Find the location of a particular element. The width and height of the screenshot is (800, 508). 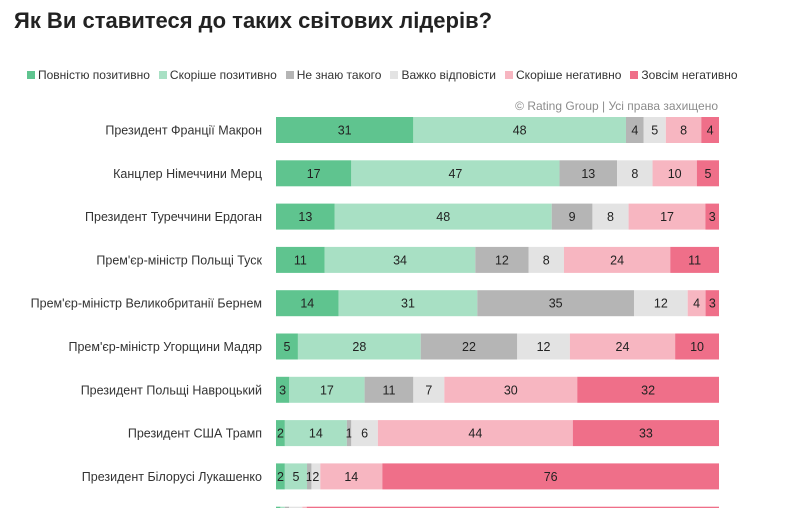

value-label: 48 is located at coordinates (520, 131).